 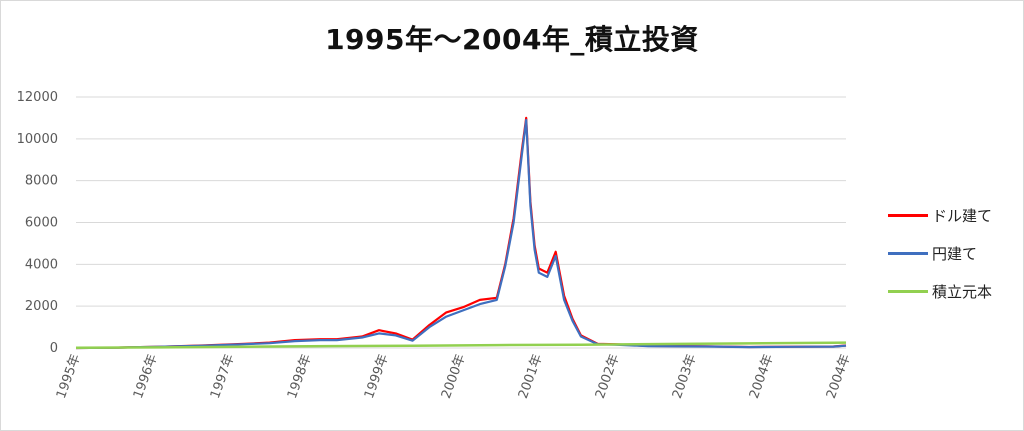 I want to click on x-tick-label: 1995年, so click(x=69, y=376).